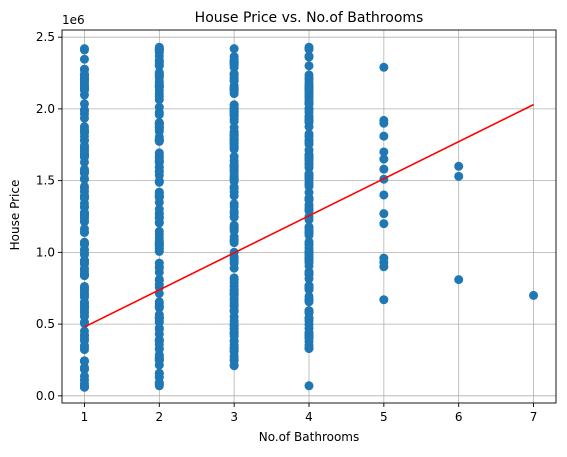 This screenshot has width=567, height=457. I want to click on y-tick-label: 0.0, so click(45, 396).